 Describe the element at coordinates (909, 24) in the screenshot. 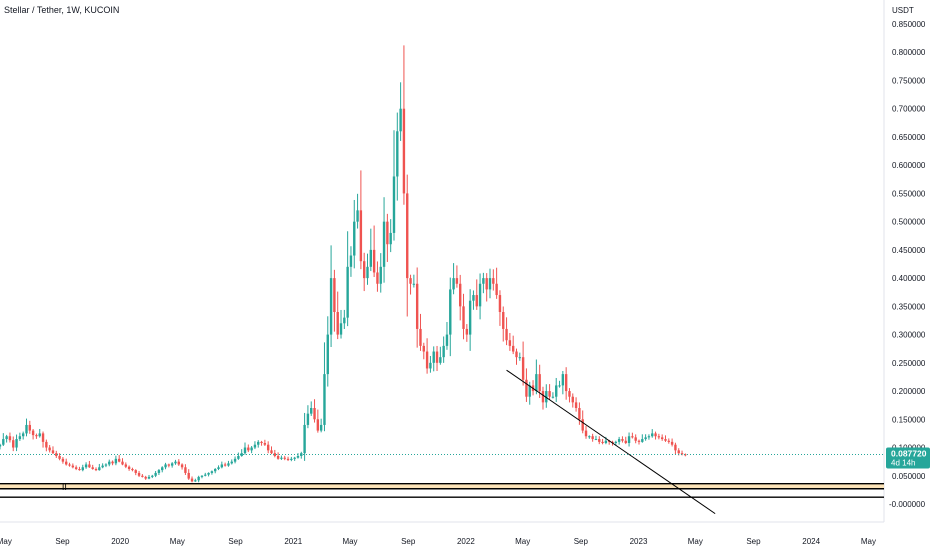

I see `y-tick-label: 0.850000` at that location.